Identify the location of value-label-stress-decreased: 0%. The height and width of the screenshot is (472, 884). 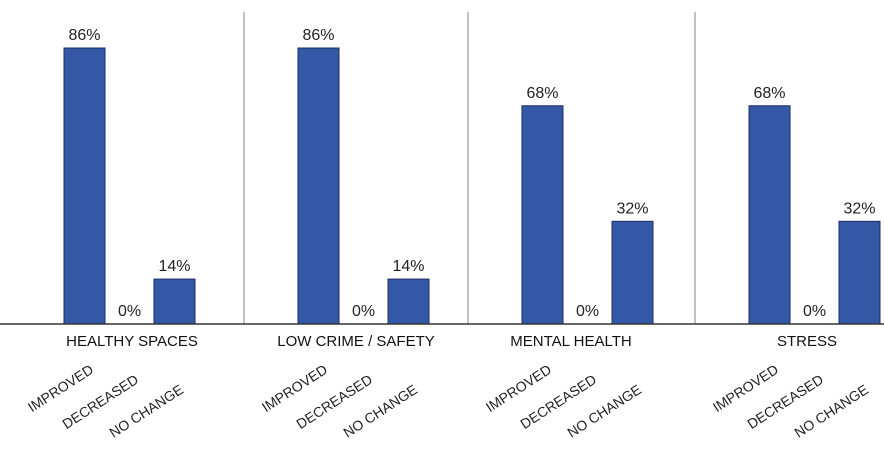
(814, 311).